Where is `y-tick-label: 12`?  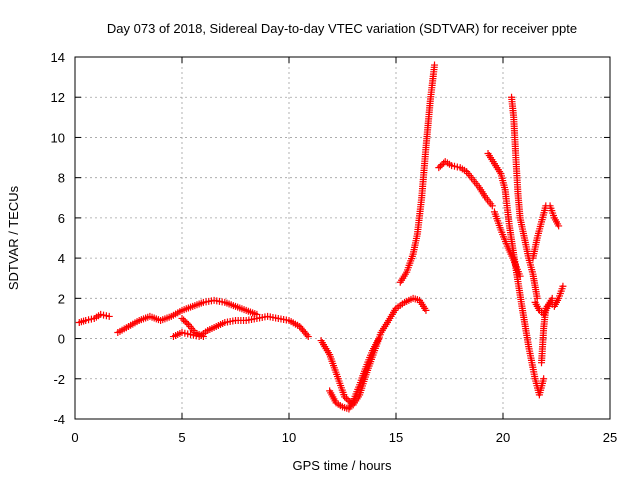
y-tick-label: 12 is located at coordinates (58, 97).